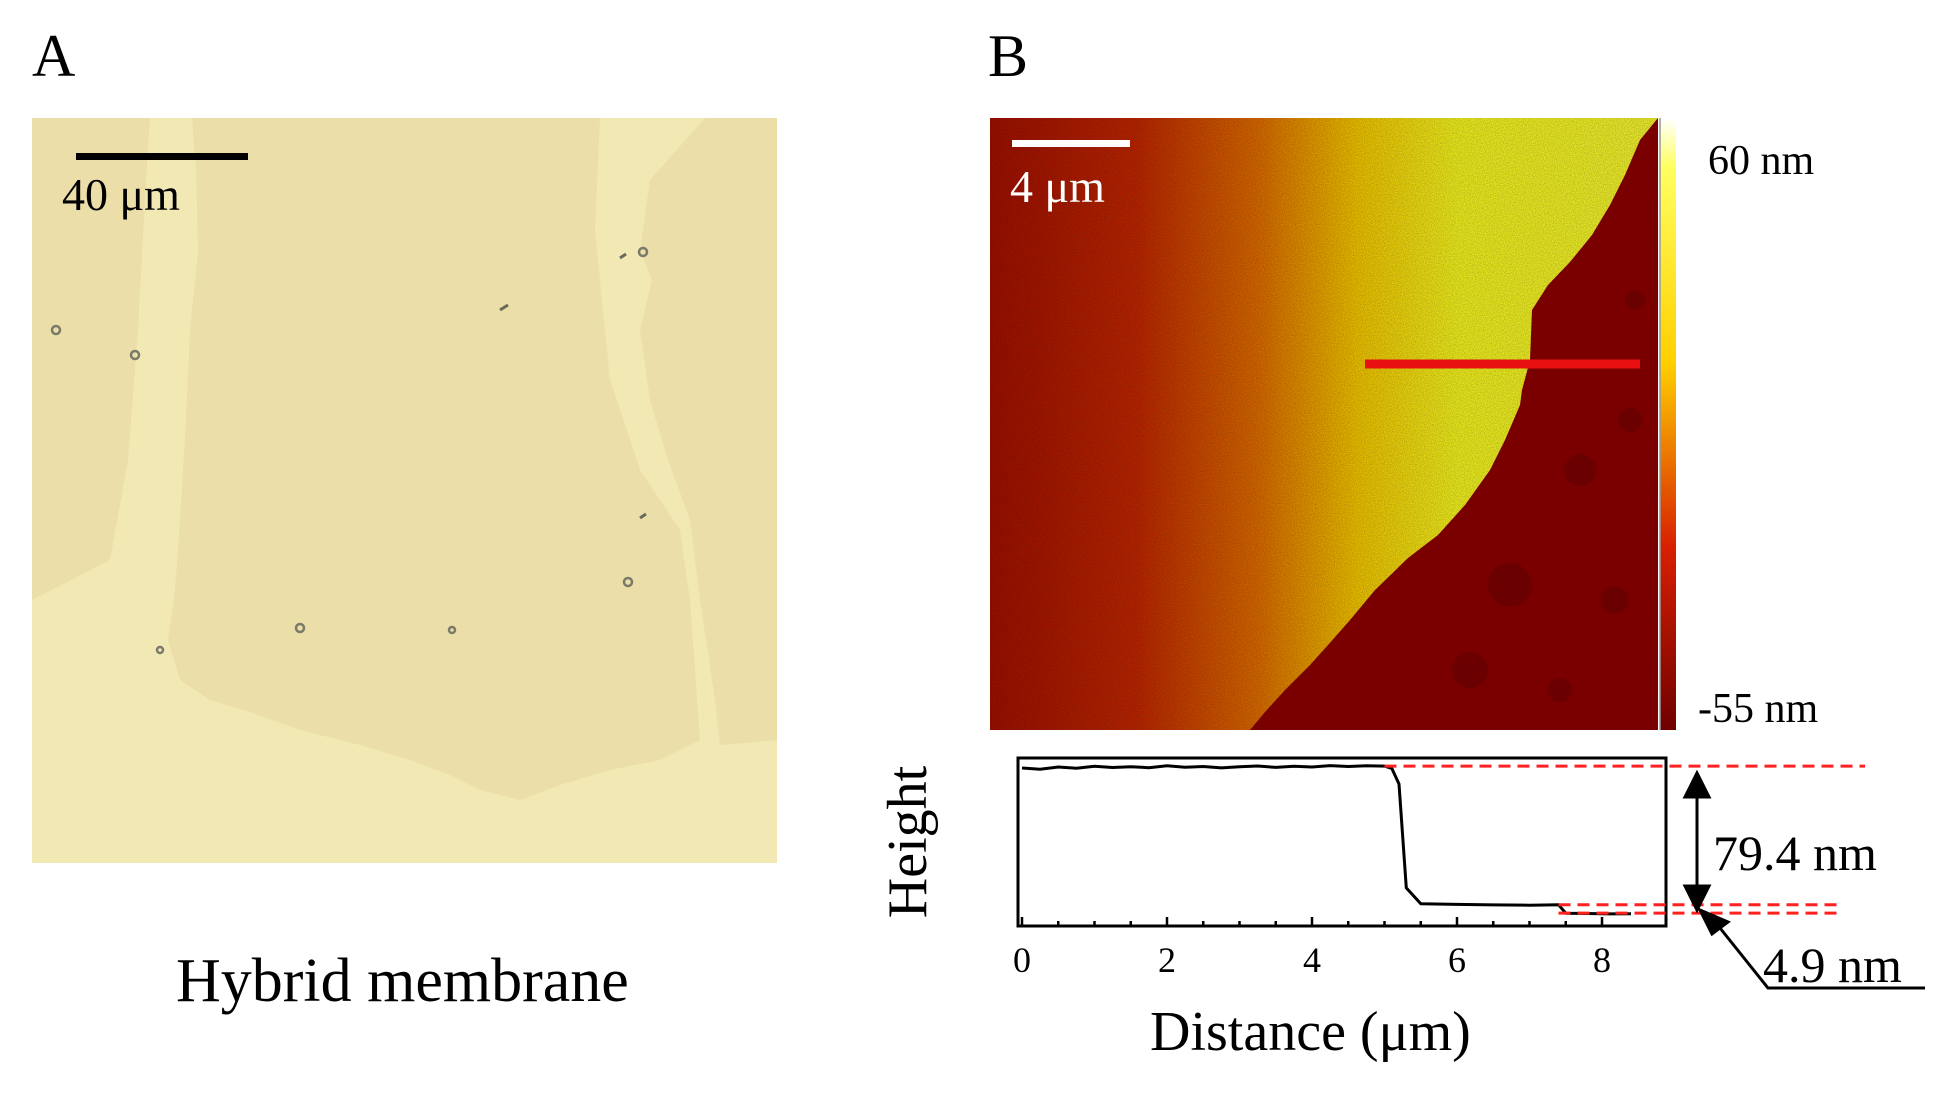  Describe the element at coordinates (1312, 960) in the screenshot. I see `x-tick-label: 4` at that location.